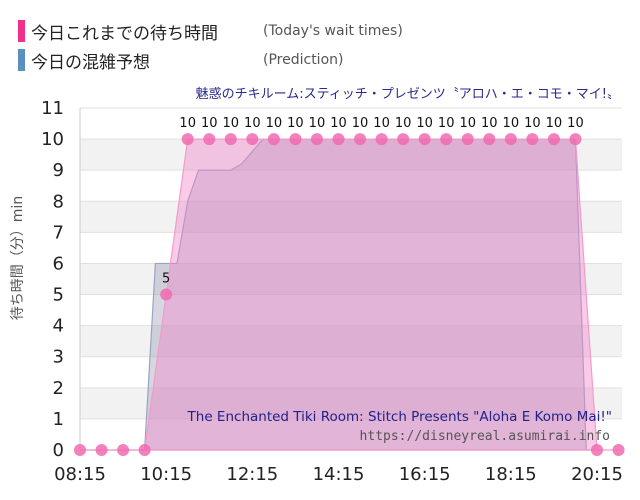 The width and height of the screenshot is (640, 500). What do you see at coordinates (180, 60) in the screenshot?
I see `legend-prediction: 今日の混雑予想 (Prediction)` at bounding box center [180, 60].